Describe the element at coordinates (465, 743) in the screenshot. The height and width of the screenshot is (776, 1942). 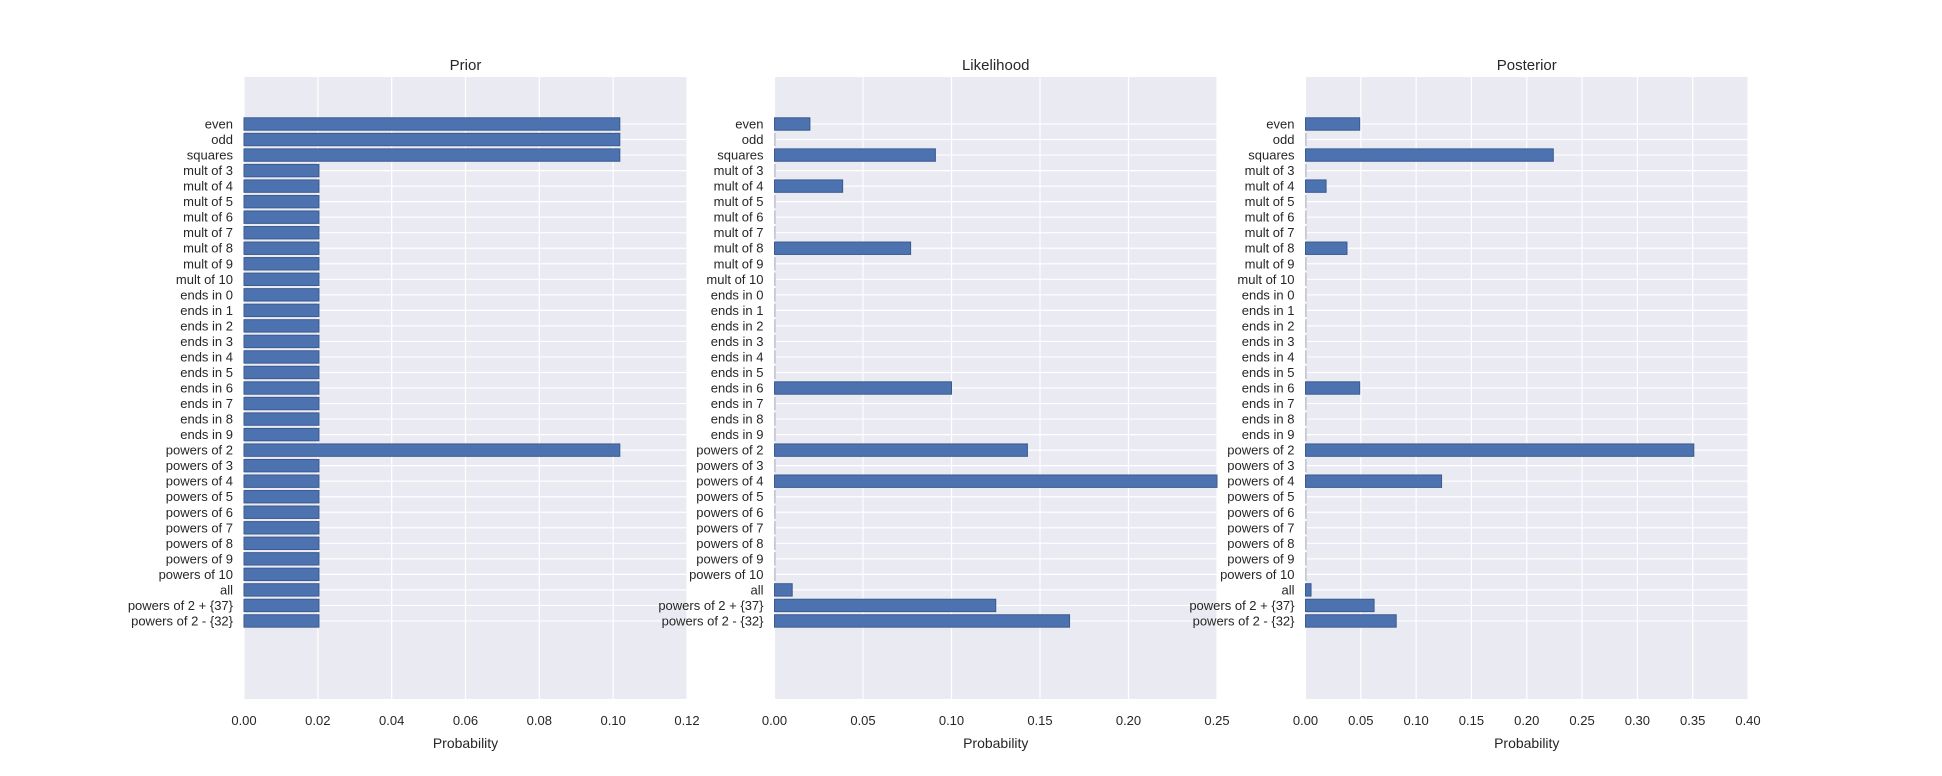
I see `x-axis-label: Probability` at that location.